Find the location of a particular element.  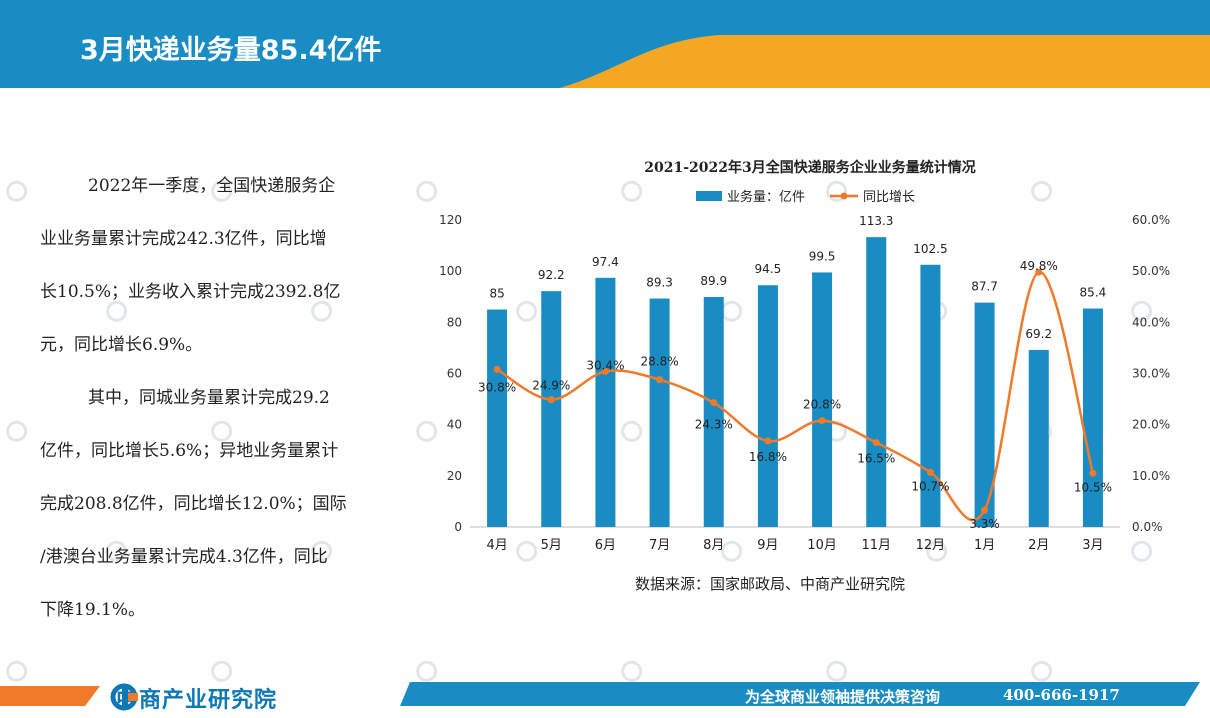

bar-value-label: 89.9 is located at coordinates (713, 281).